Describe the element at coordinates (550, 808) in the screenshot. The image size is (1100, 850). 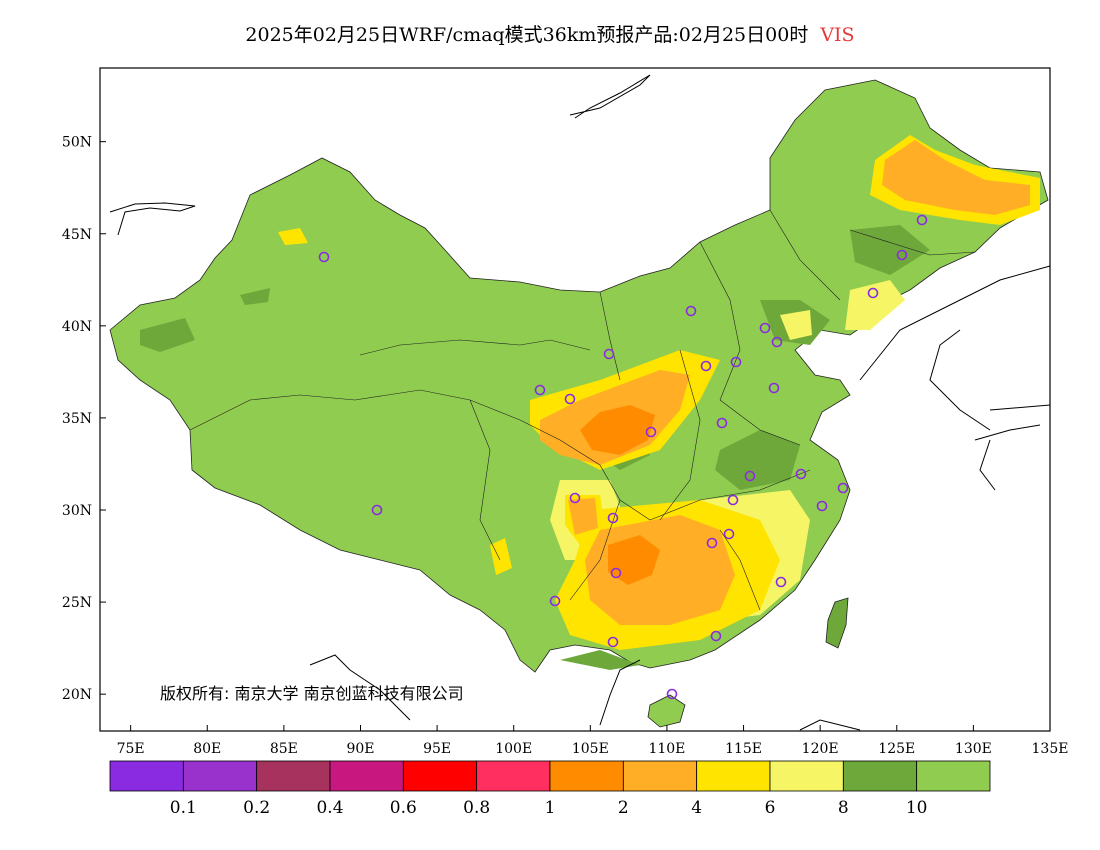
I see `colorbar-label: 1` at that location.